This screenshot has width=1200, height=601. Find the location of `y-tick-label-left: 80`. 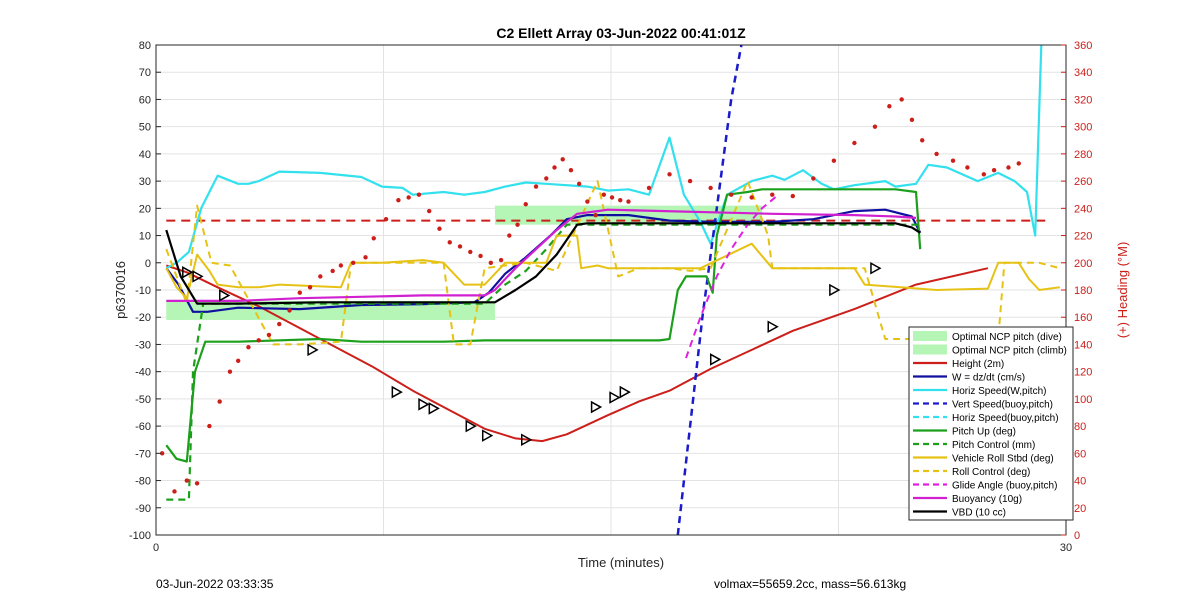

y-tick-label-left: 80 is located at coordinates (145, 46).